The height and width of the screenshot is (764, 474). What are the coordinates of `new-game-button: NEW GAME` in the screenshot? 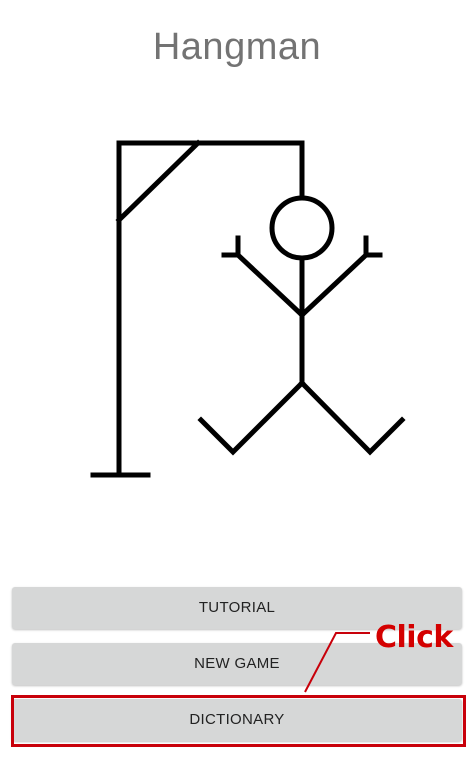 It's located at (237, 664).